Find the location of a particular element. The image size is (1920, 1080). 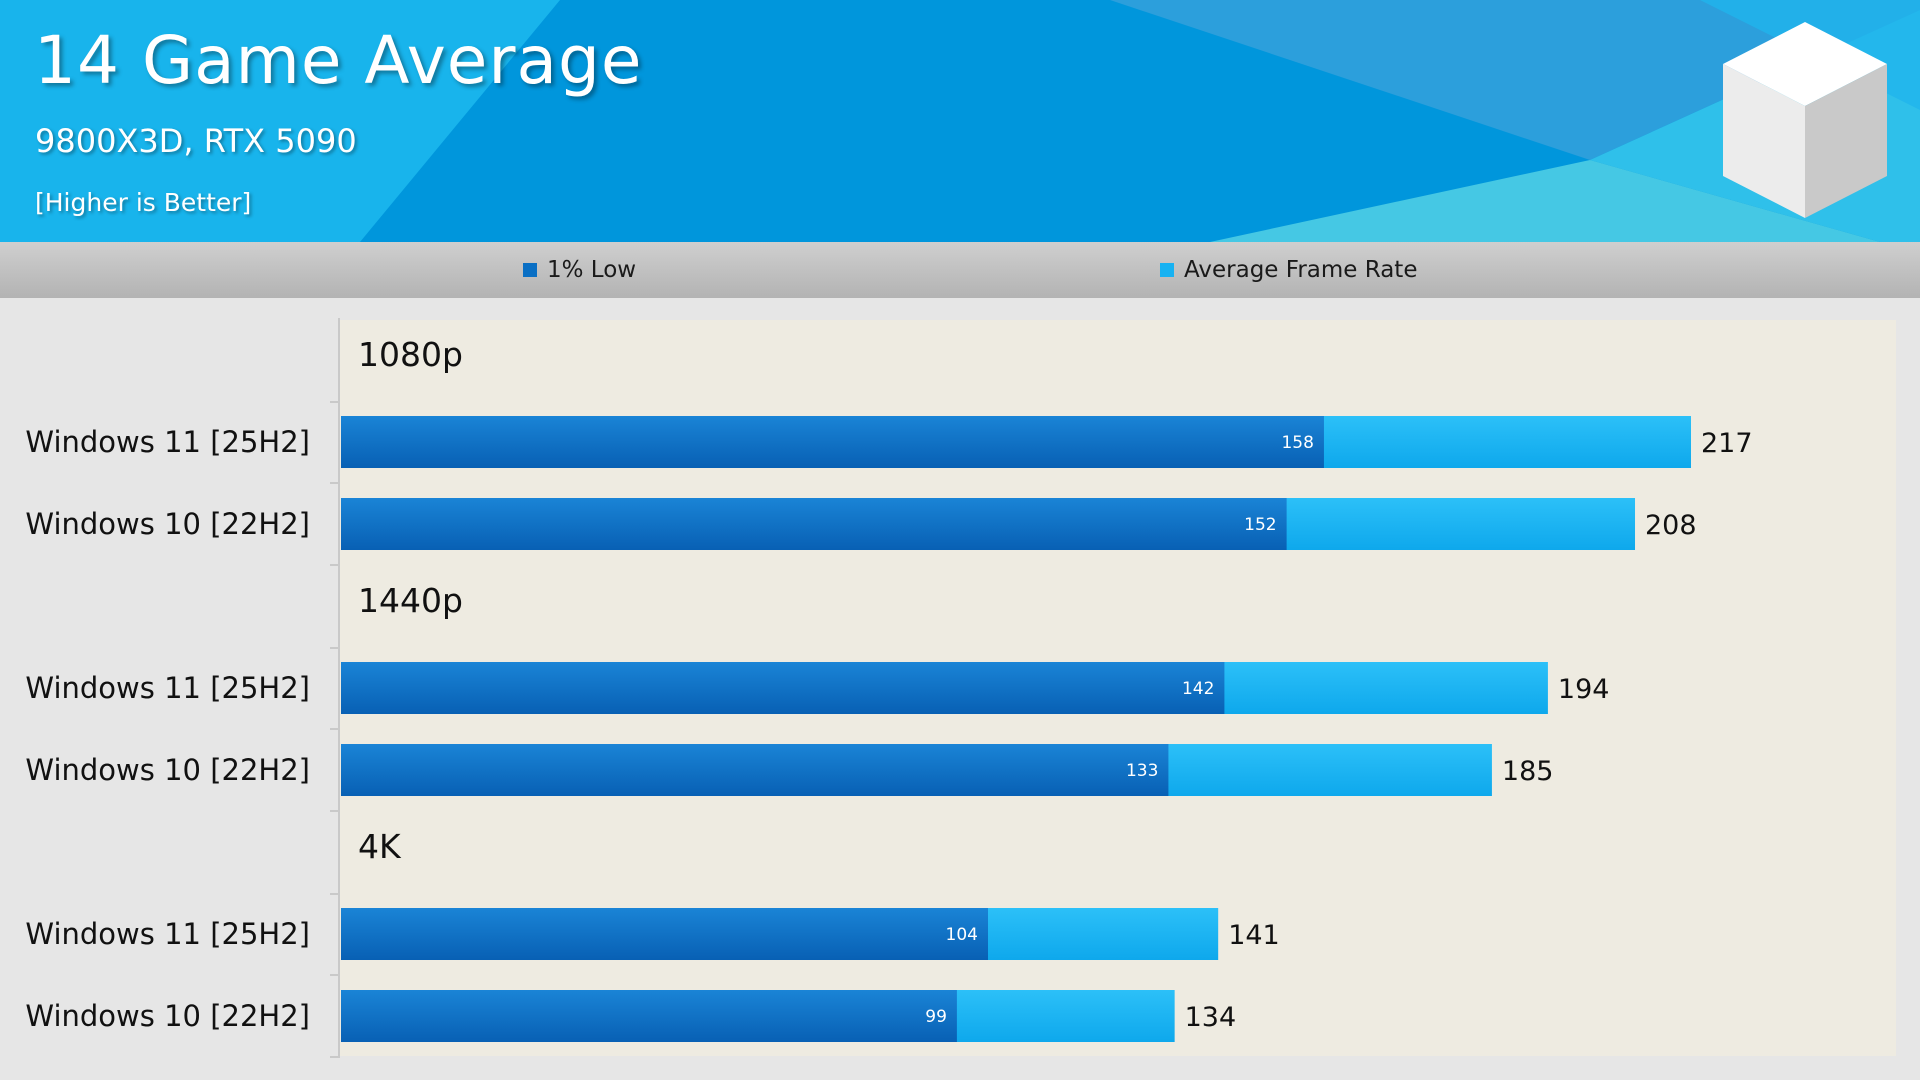

data-label-average: 185 is located at coordinates (1528, 771).